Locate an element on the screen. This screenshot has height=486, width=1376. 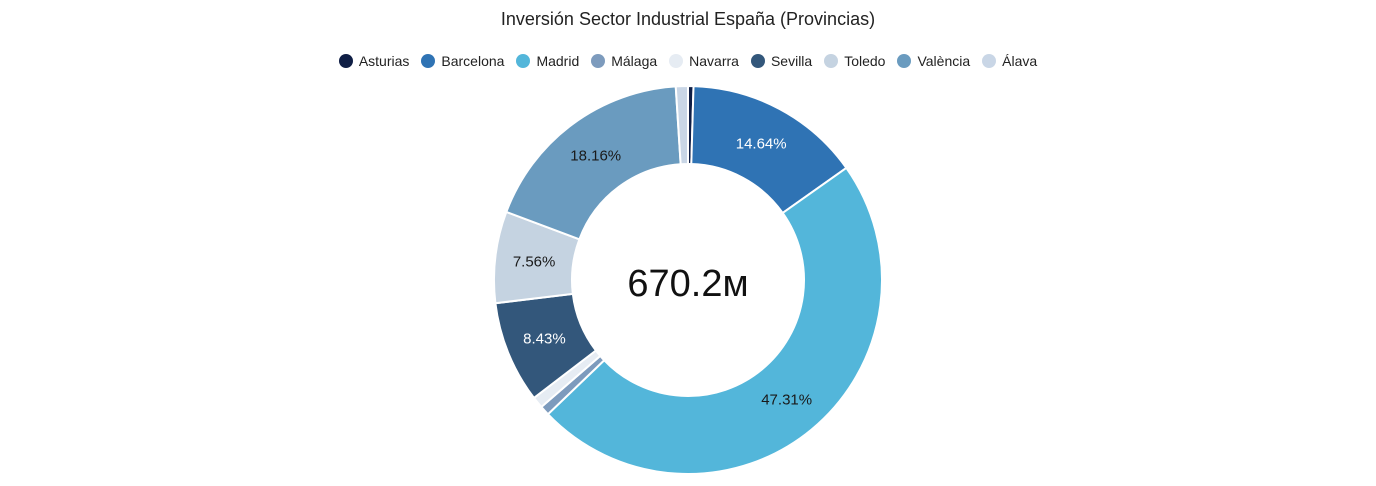
legend-item-navarra: Navarra is located at coordinates (704, 61).